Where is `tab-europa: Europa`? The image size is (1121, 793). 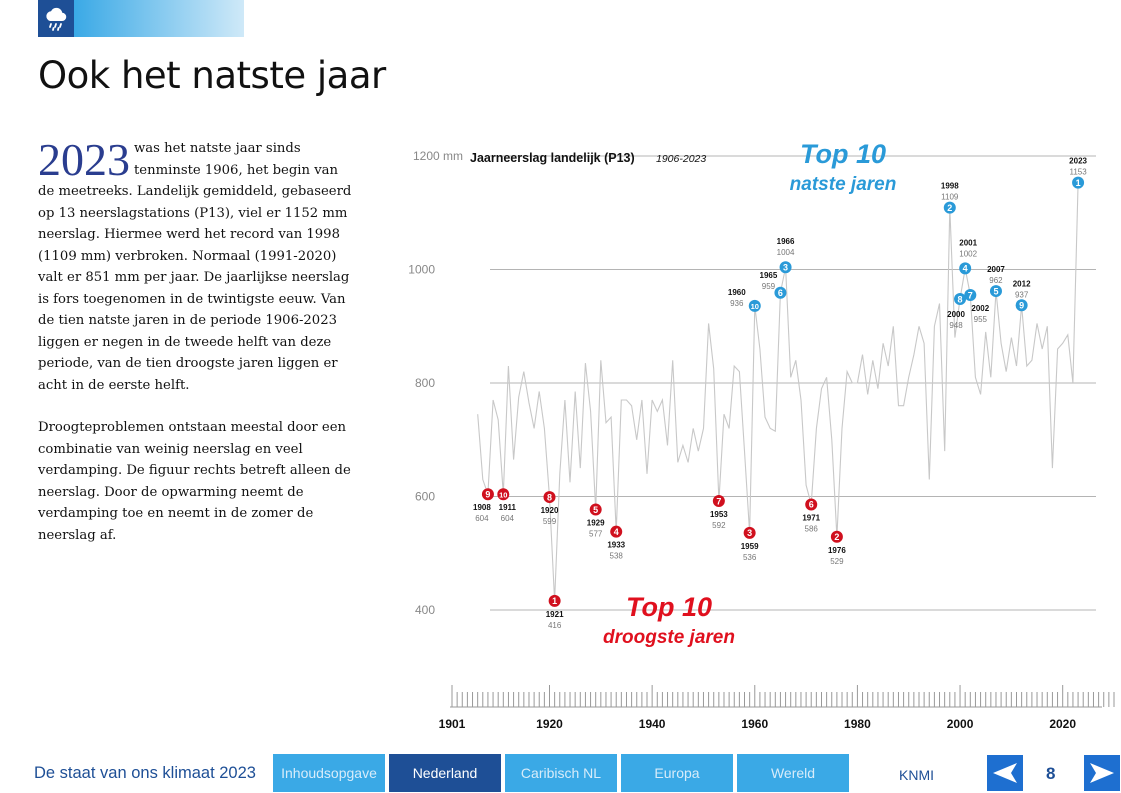
tab-europa: Europa is located at coordinates (677, 773).